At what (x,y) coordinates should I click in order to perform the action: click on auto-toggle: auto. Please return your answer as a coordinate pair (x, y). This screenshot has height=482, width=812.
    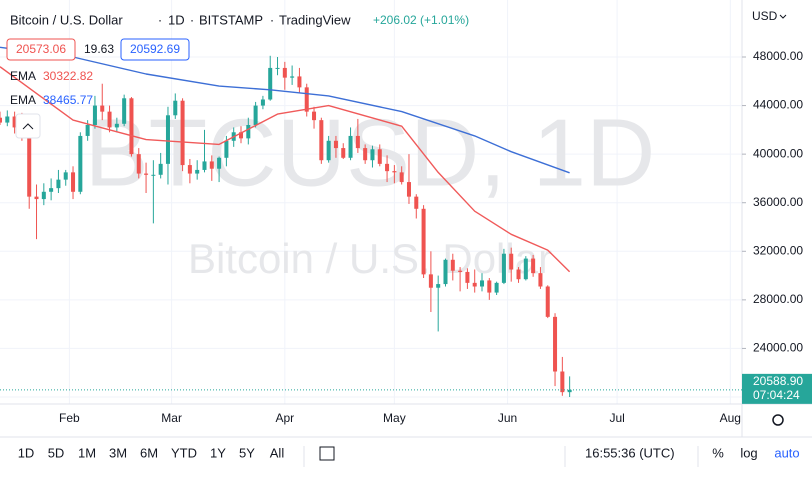
    Looking at the image, I should click on (786, 452).